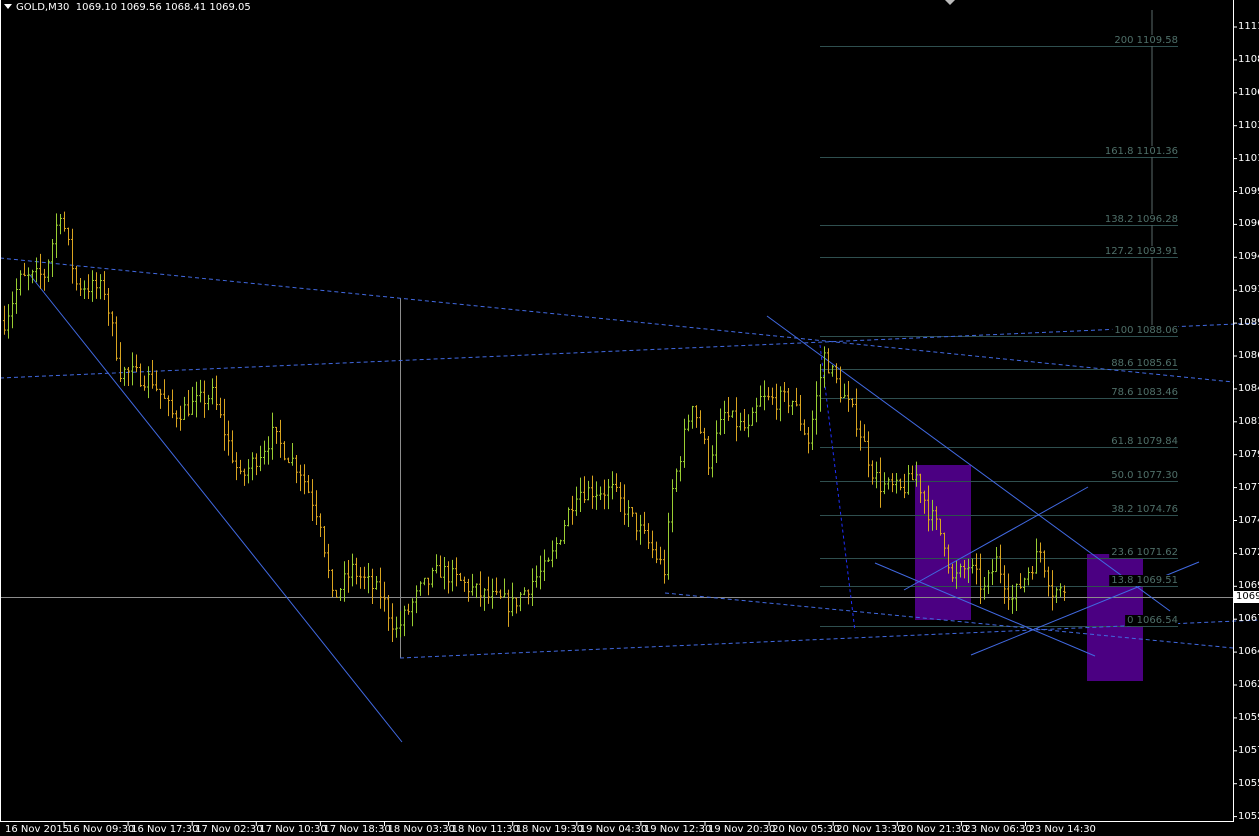 This screenshot has height=836, width=1259. Describe the element at coordinates (1248, 224) in the screenshot. I see `y-tick-label: 1096` at that location.